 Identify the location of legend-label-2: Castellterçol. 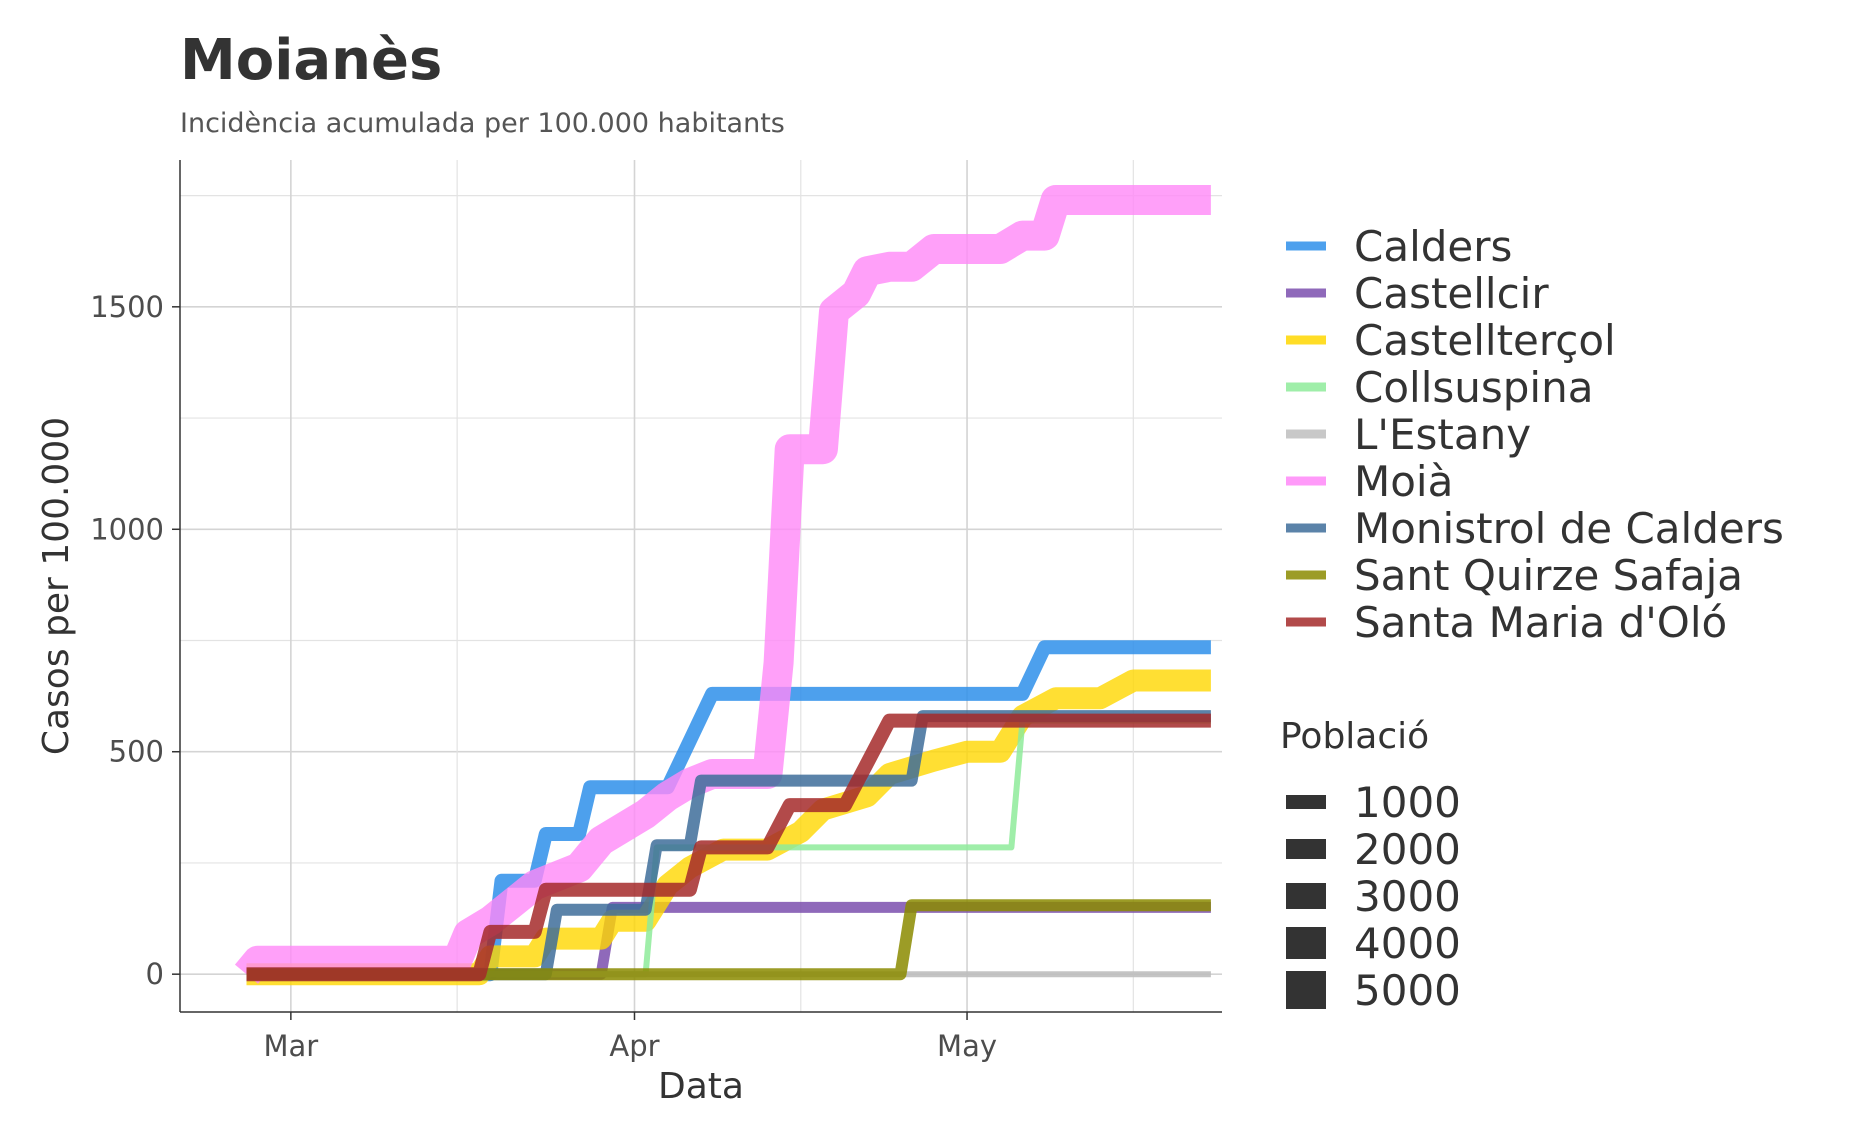
(1485, 340).